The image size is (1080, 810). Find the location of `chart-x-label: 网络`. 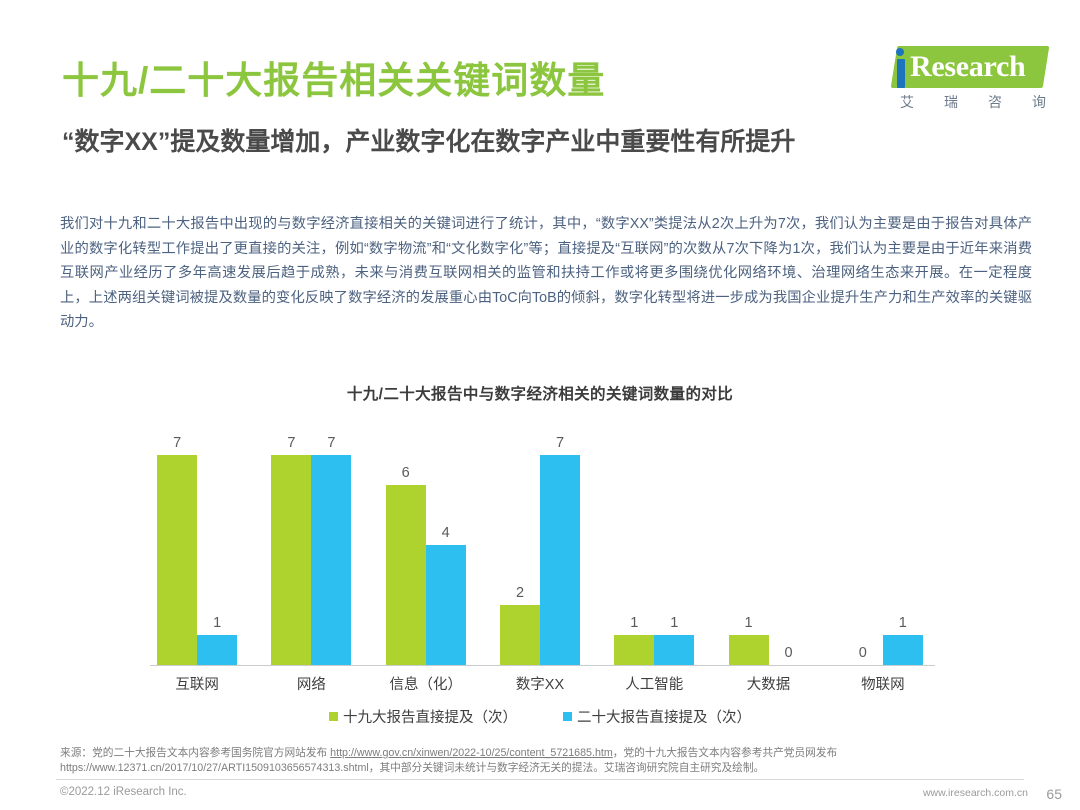

chart-x-label: 网络 is located at coordinates (311, 685).